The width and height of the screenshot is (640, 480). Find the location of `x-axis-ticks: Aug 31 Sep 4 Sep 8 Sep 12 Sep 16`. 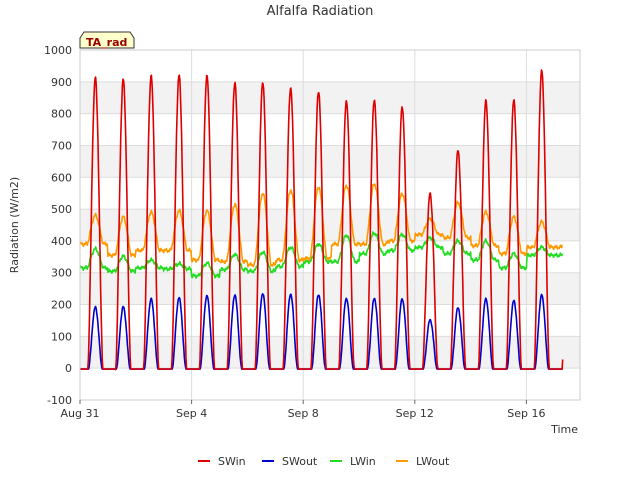

x-axis-ticks: Aug 31 Sep 4 Sep 8 Sep 12 Sep 16 is located at coordinates (303, 410).